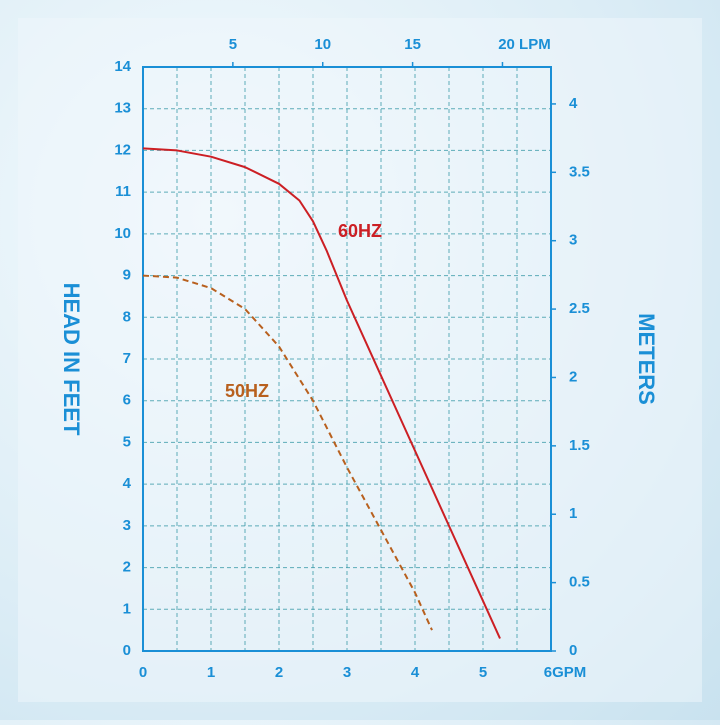  What do you see at coordinates (360, 231) in the screenshot?
I see `series-label: 60HZ` at bounding box center [360, 231].